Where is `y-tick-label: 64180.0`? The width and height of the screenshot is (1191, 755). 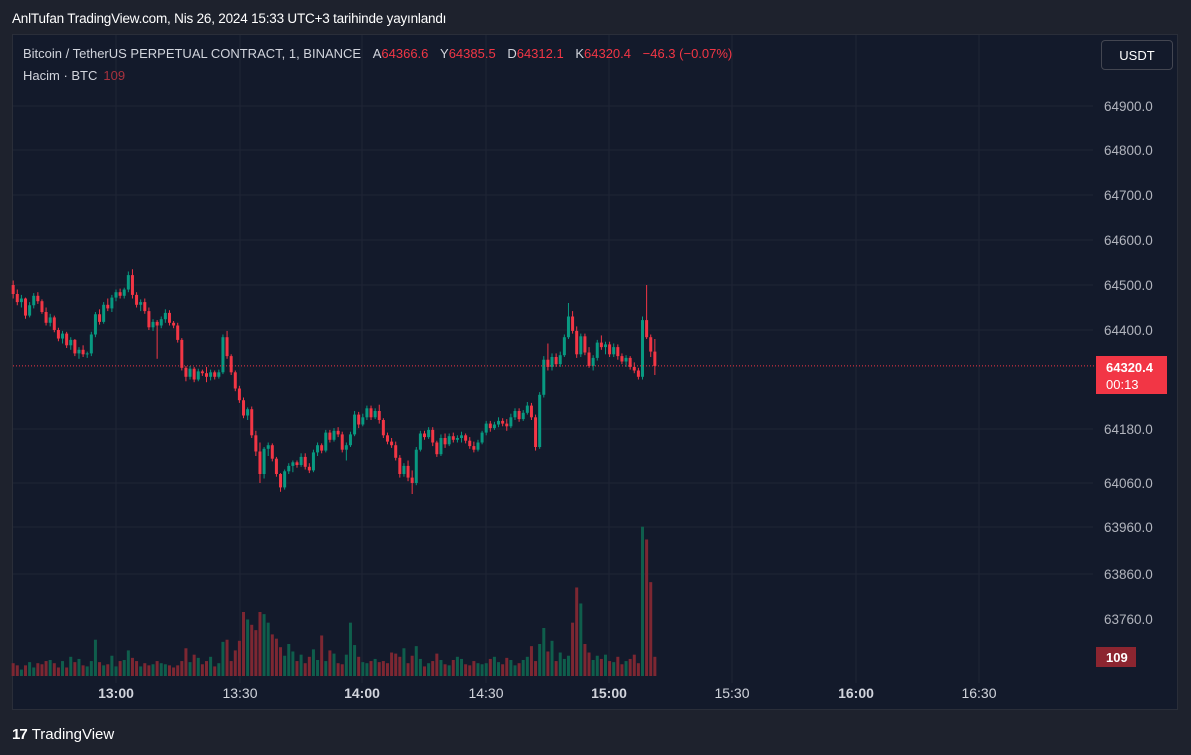 y-tick-label: 64180.0 is located at coordinates (1128, 429).